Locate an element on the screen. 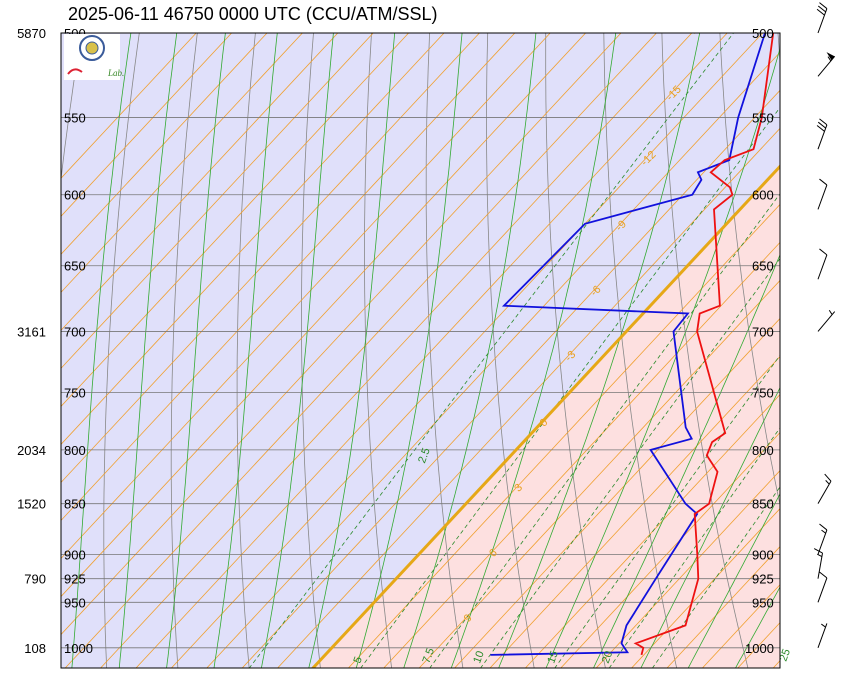 The image size is (850, 700). mixing-ratio-label: 5 is located at coordinates (358, 660).